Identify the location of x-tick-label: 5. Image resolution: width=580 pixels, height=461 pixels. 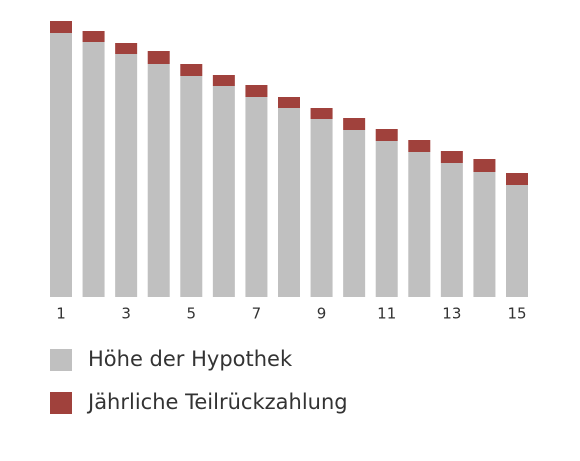
(192, 314).